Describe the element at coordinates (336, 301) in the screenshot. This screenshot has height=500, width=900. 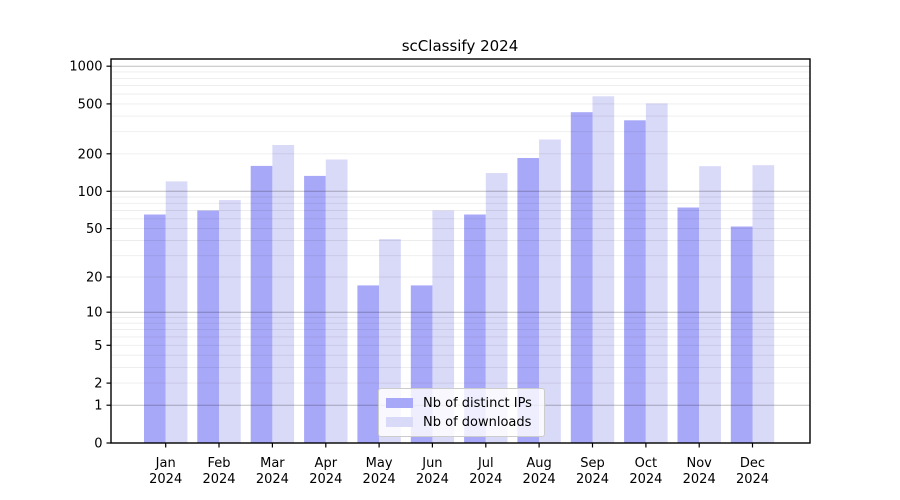
I see `bar-downloads-apr` at that location.